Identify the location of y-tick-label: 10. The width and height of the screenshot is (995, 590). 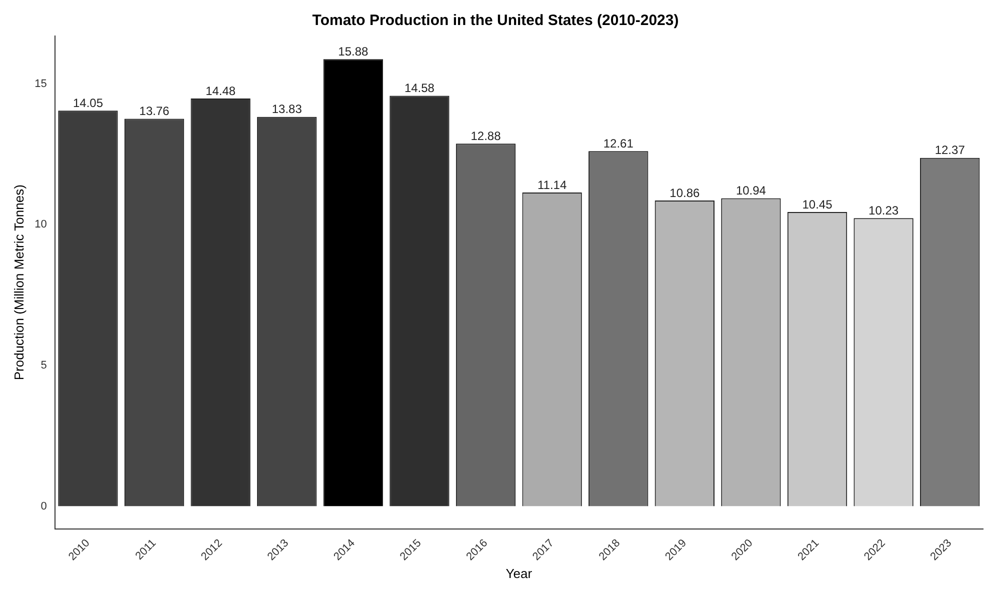
(40, 224).